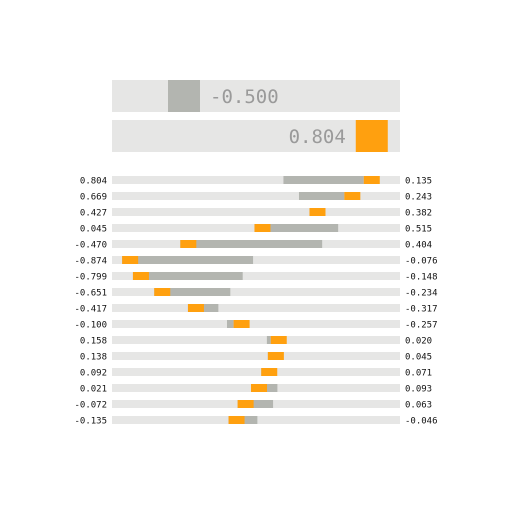 This screenshot has width=512, height=512. What do you see at coordinates (418, 246) in the screenshot?
I see `row-right-label: 0.404` at bounding box center [418, 246].